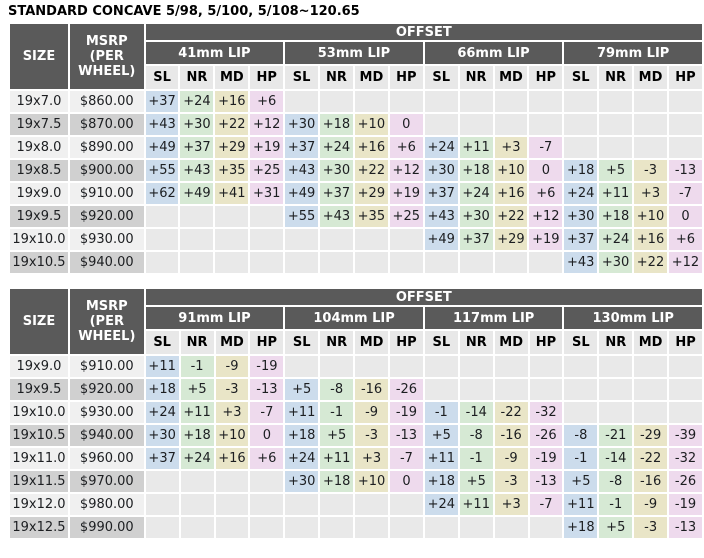 The width and height of the screenshot is (704, 558). I want to click on offset-value-cell: -13, so click(685, 527).